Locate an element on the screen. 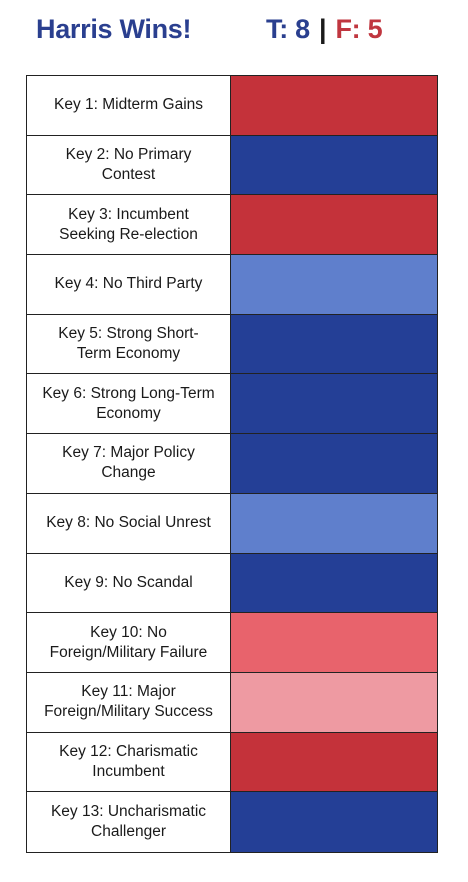  key-row-10: Key 10: No Foreign/Military Failure is located at coordinates (232, 643).